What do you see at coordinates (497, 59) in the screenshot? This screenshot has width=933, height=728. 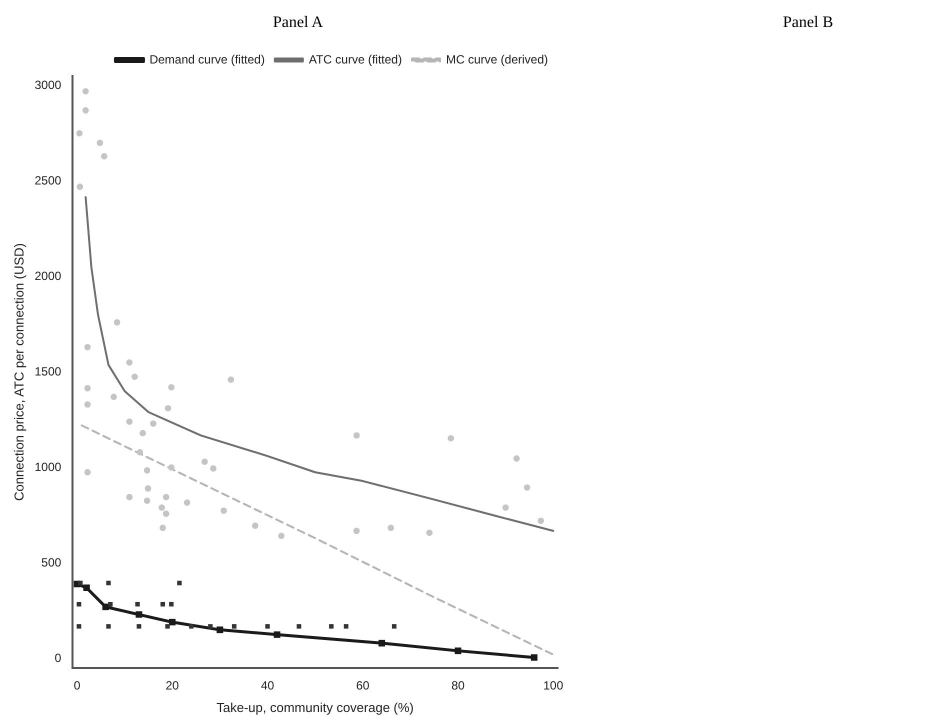 I see `legend-label: MC curve (derived)` at bounding box center [497, 59].